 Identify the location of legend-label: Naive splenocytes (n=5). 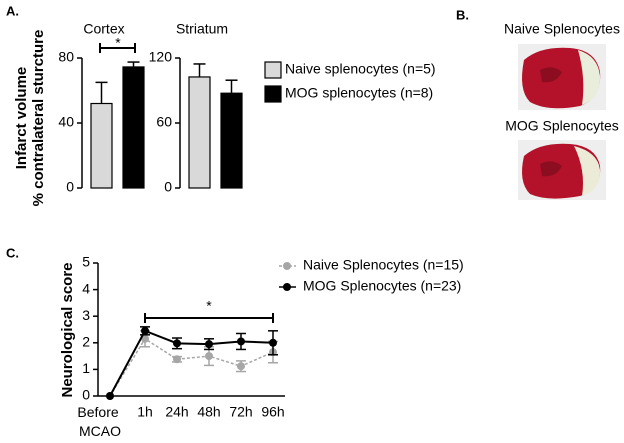
(360, 69).